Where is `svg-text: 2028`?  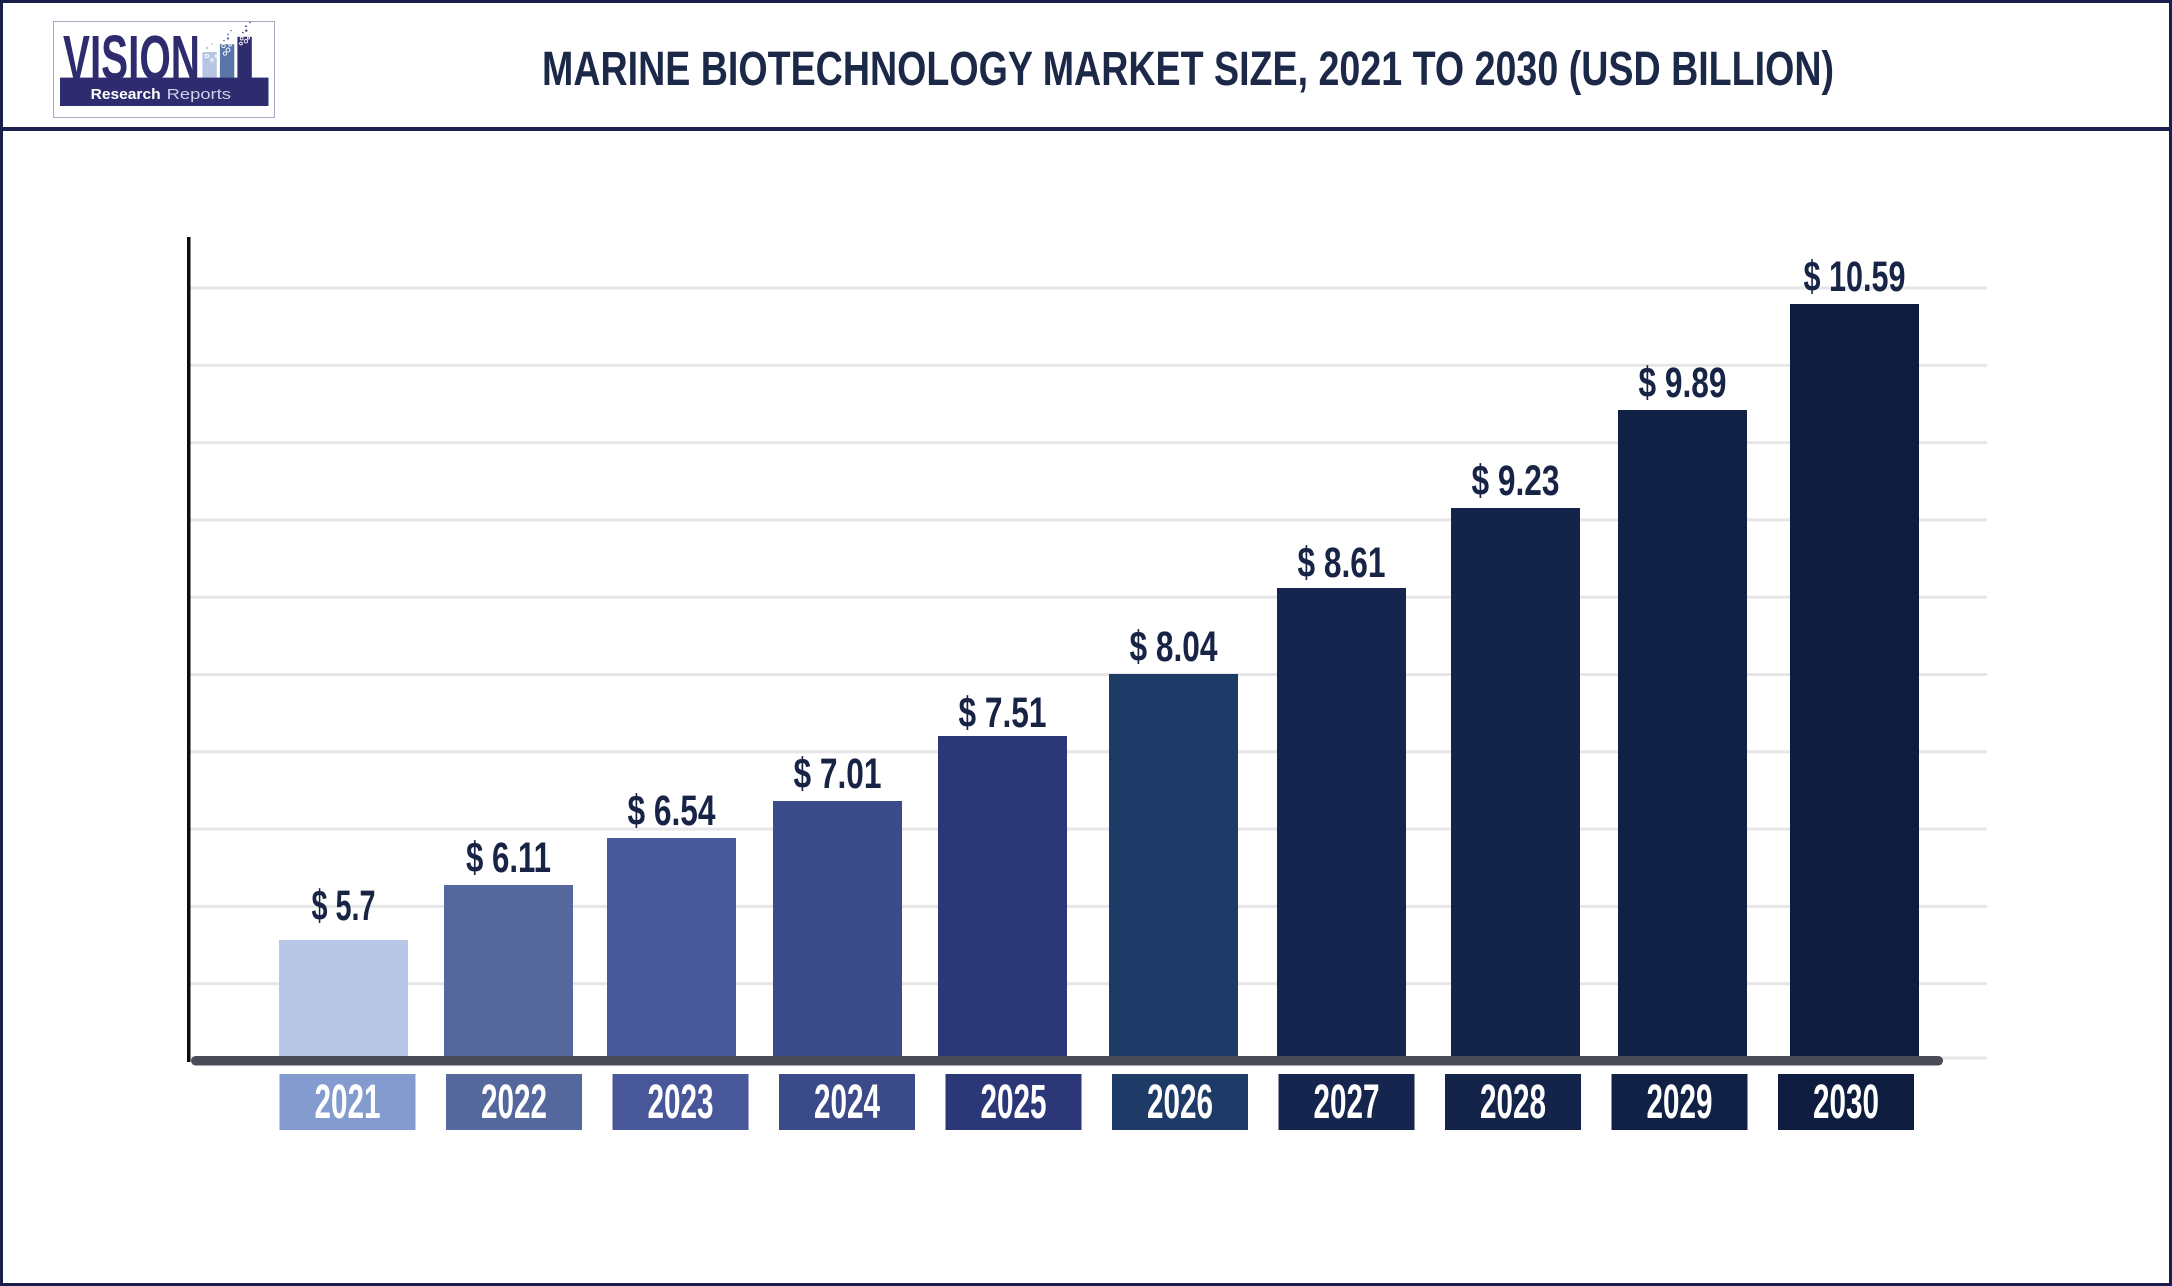
svg-text: 2028 is located at coordinates (1513, 1102).